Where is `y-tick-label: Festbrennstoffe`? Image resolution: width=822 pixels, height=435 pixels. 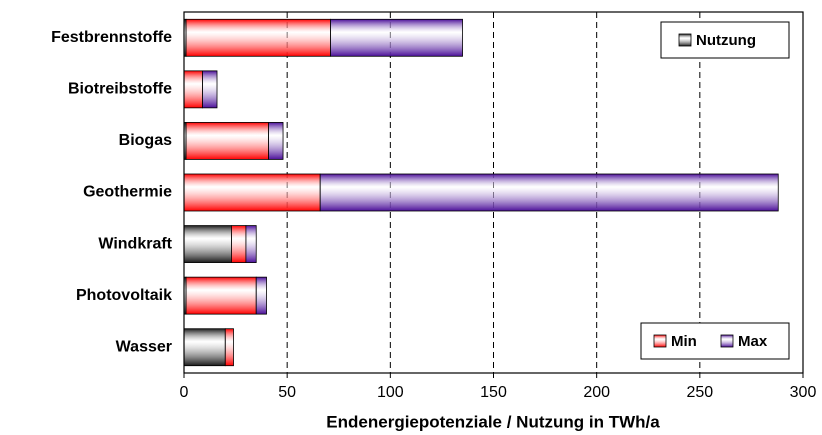
y-tick-label: Festbrennstoffe is located at coordinates (111, 37).